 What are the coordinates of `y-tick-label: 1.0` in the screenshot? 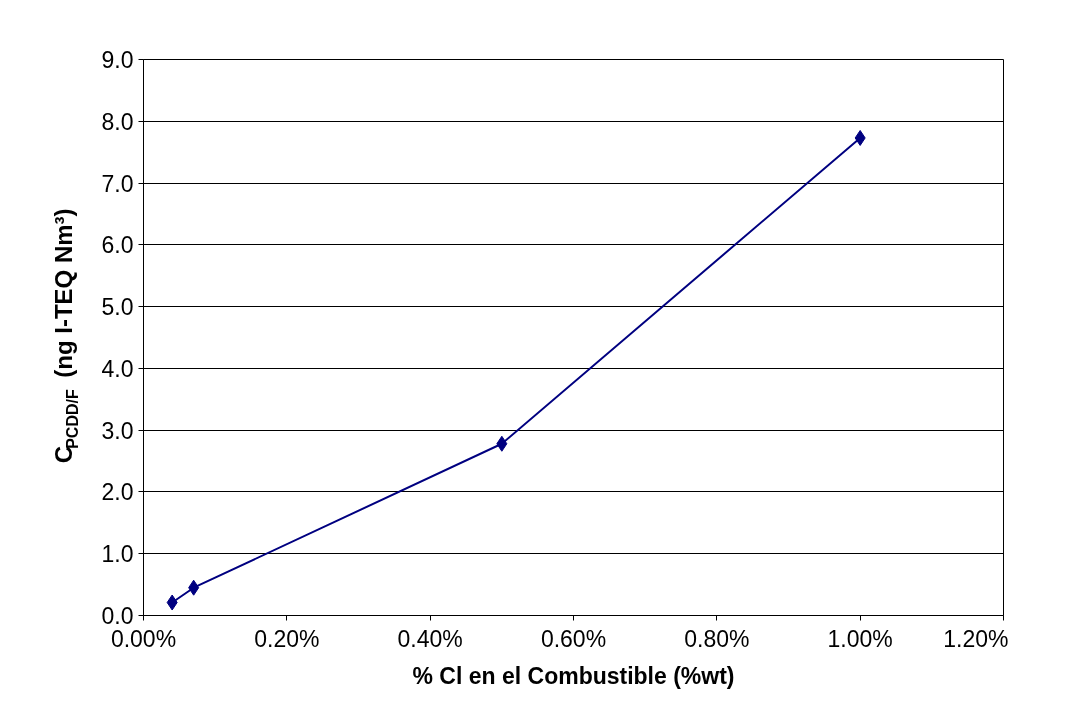 It's located at (117, 554).